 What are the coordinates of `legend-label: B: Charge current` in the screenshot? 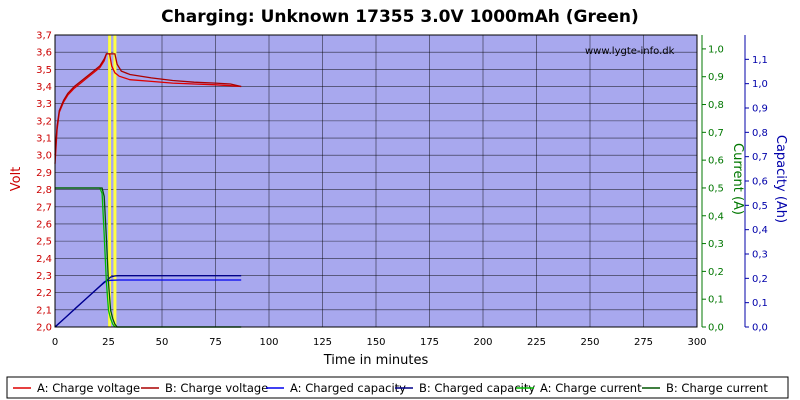 It's located at (717, 388).